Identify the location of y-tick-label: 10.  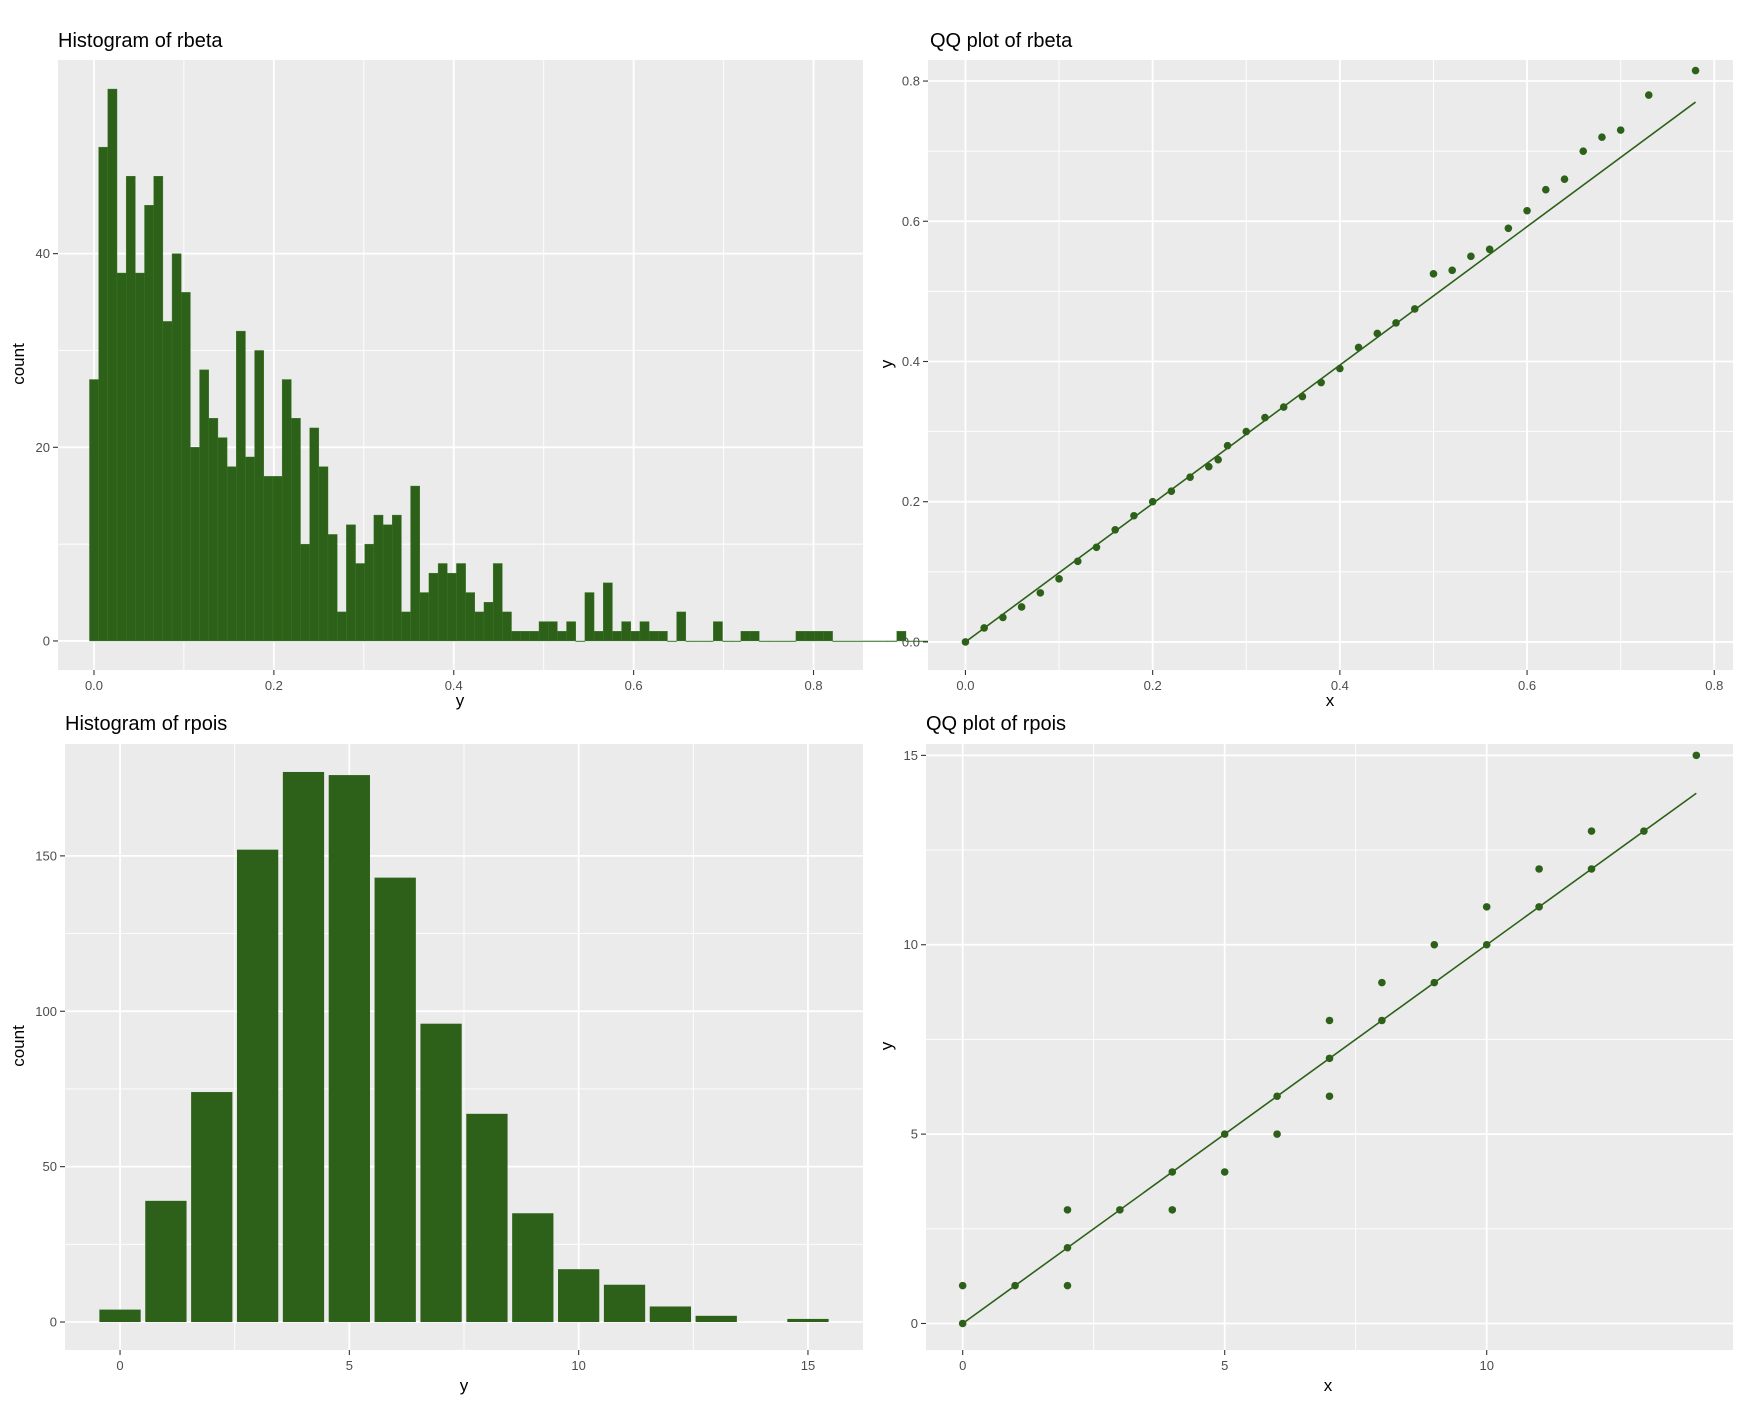
(911, 944).